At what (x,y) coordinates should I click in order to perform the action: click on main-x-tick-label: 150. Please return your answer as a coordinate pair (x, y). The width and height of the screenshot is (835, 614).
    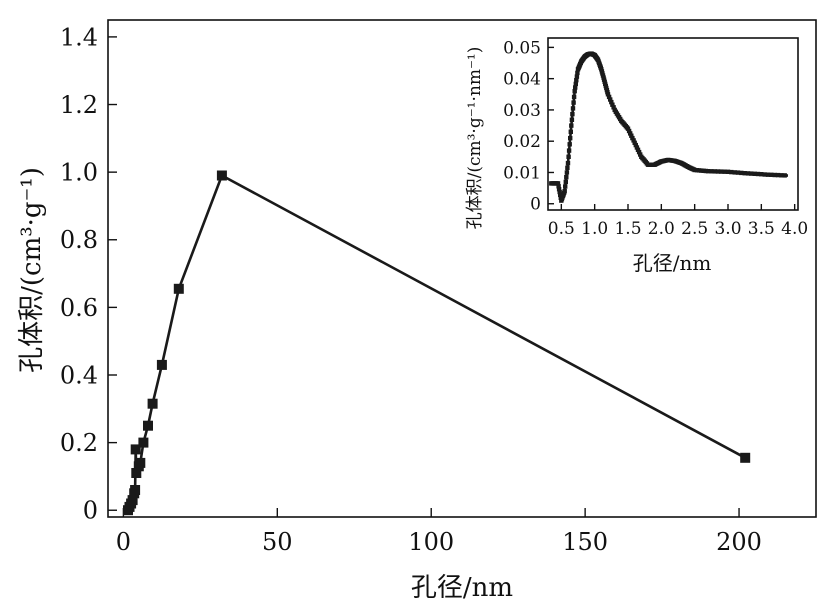
    Looking at the image, I should click on (585, 542).